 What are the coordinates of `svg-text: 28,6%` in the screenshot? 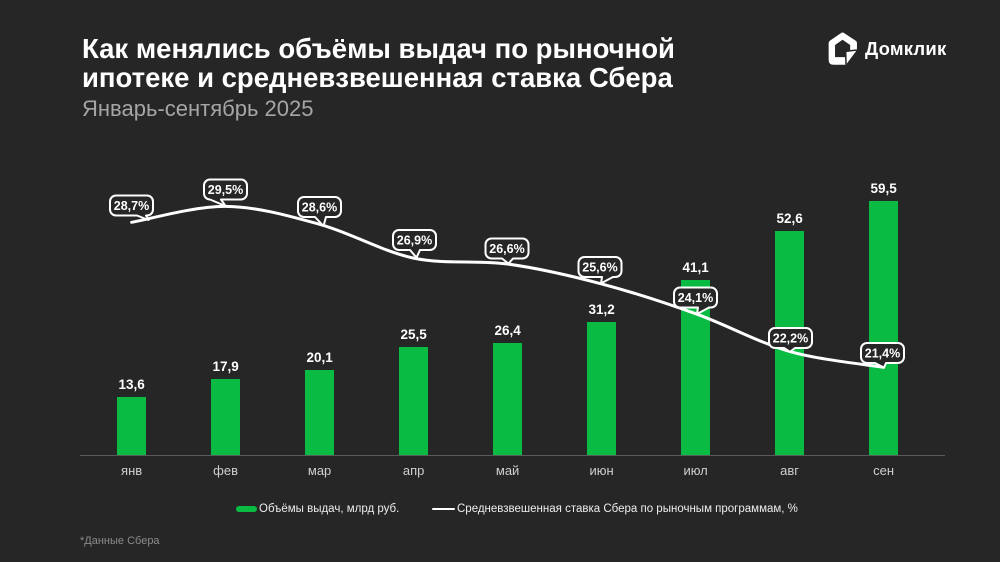 It's located at (319, 207).